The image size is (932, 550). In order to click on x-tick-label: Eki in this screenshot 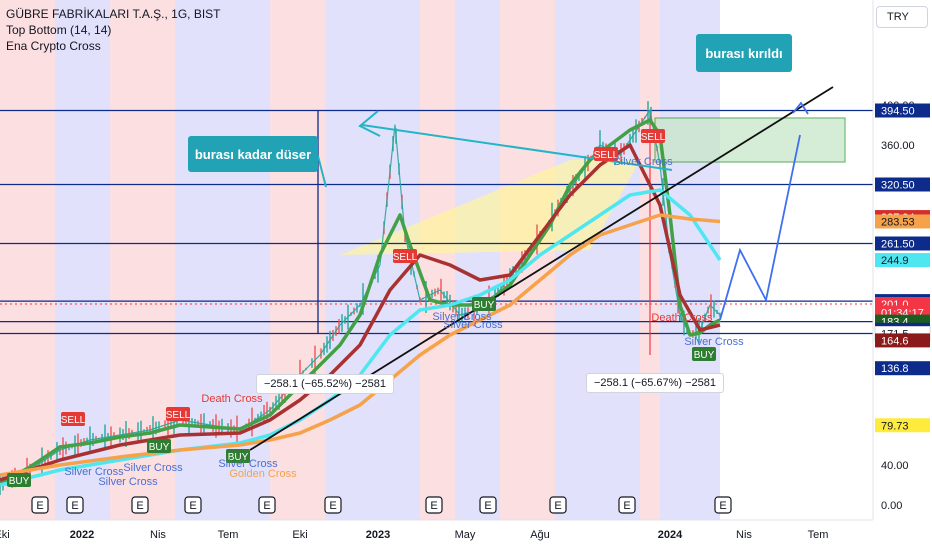, I will do `click(5, 535)`.